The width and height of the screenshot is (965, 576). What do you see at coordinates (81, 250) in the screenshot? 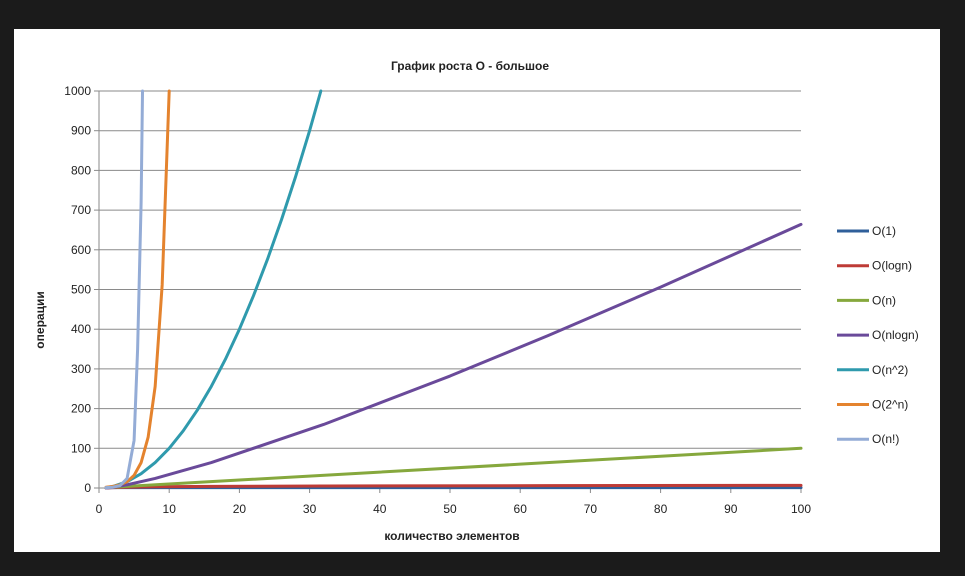
I see `y-tick-label: 600` at bounding box center [81, 250].